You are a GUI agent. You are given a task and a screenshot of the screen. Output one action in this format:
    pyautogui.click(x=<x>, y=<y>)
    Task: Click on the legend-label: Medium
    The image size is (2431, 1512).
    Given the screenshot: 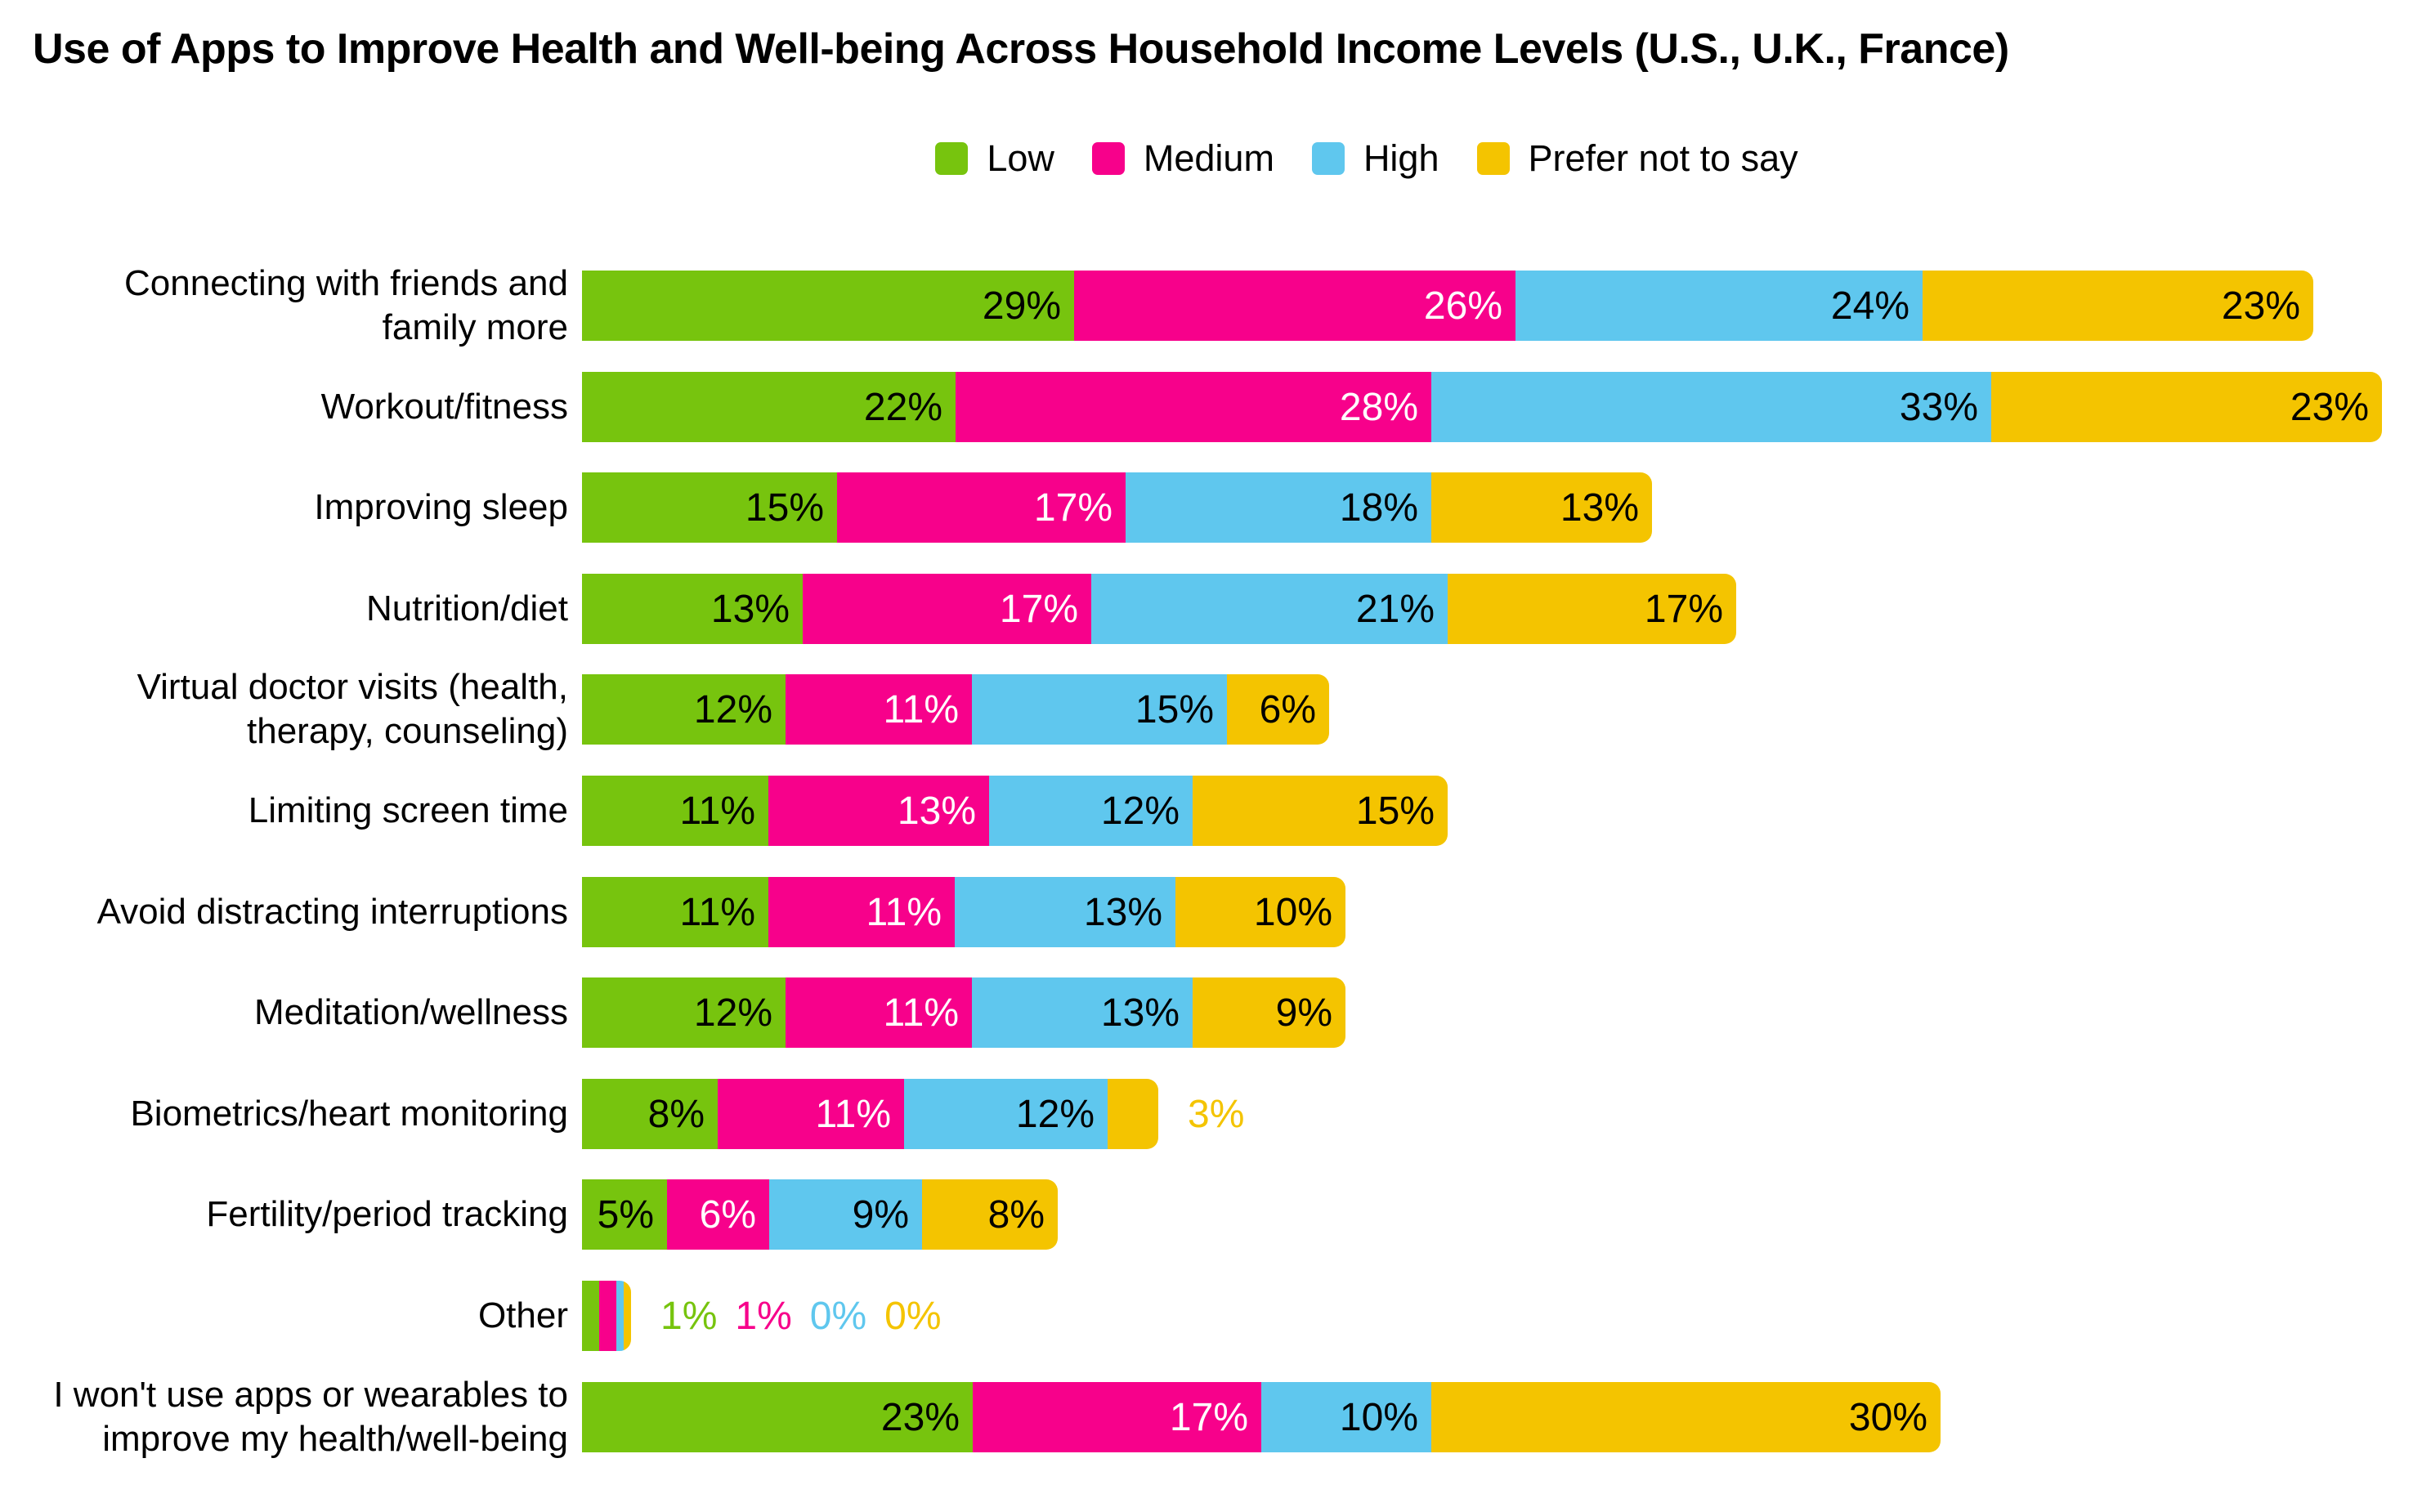 What is the action you would take?
    pyautogui.click(x=1208, y=158)
    